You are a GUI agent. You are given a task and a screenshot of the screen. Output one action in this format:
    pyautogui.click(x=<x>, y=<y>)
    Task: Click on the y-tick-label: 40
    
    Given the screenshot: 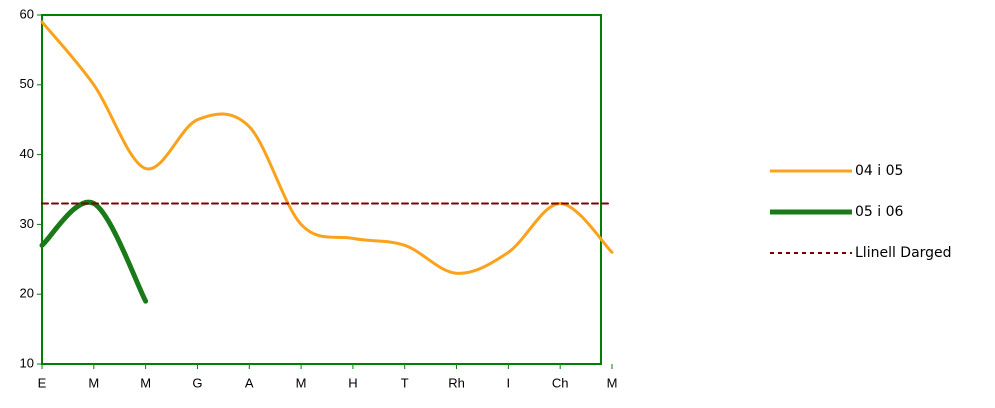 What is the action you would take?
    pyautogui.click(x=27, y=153)
    